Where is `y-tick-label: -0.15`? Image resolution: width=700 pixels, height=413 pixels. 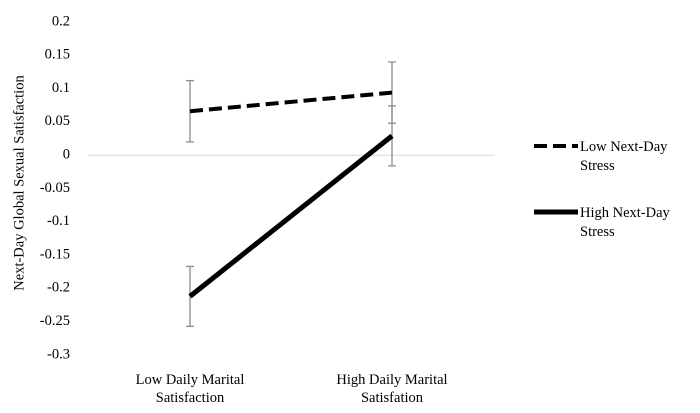
y-tick-label: -0.15 is located at coordinates (55, 254).